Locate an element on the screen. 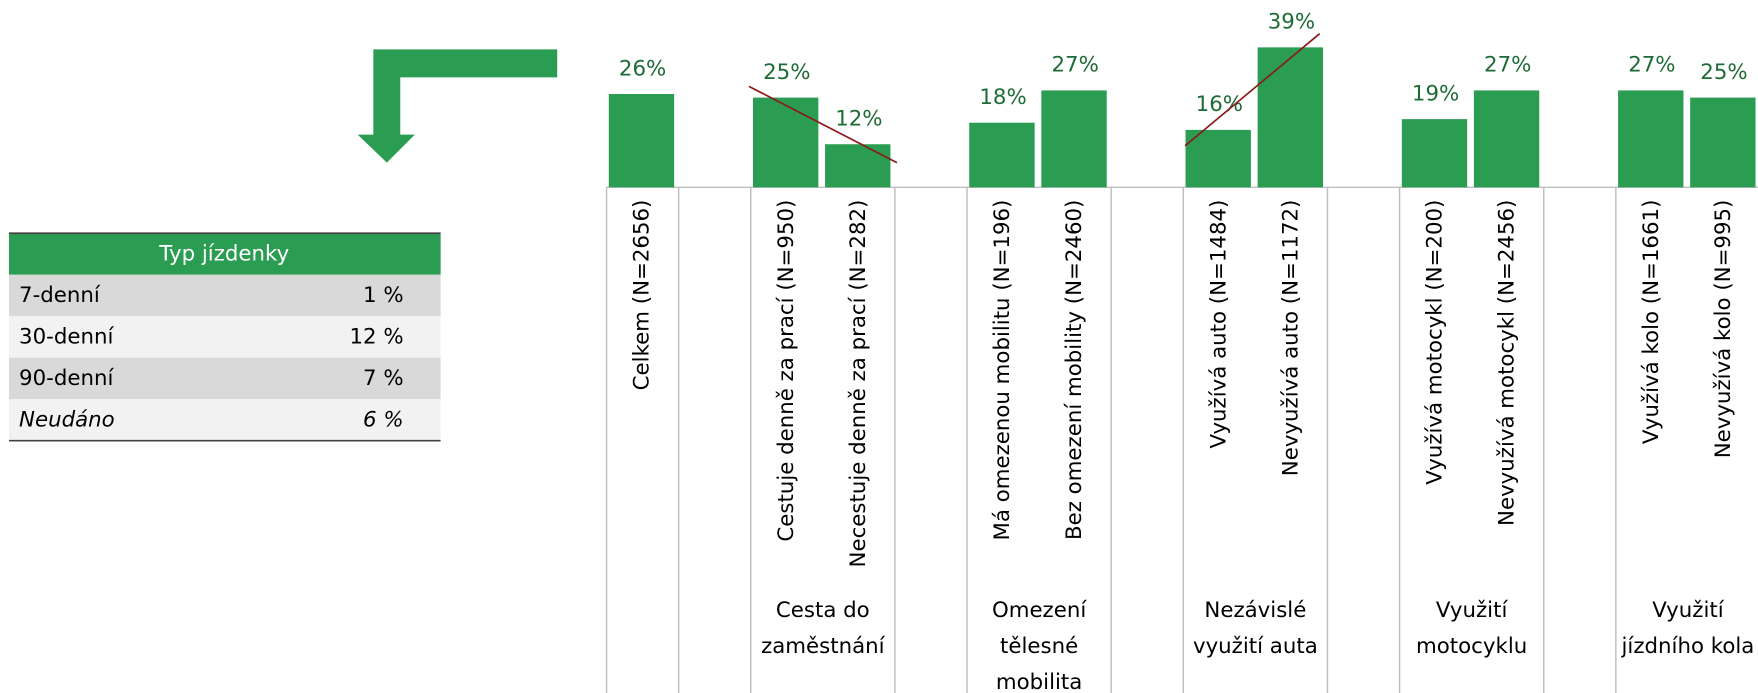  group-label: zaměstnání is located at coordinates (823, 646).